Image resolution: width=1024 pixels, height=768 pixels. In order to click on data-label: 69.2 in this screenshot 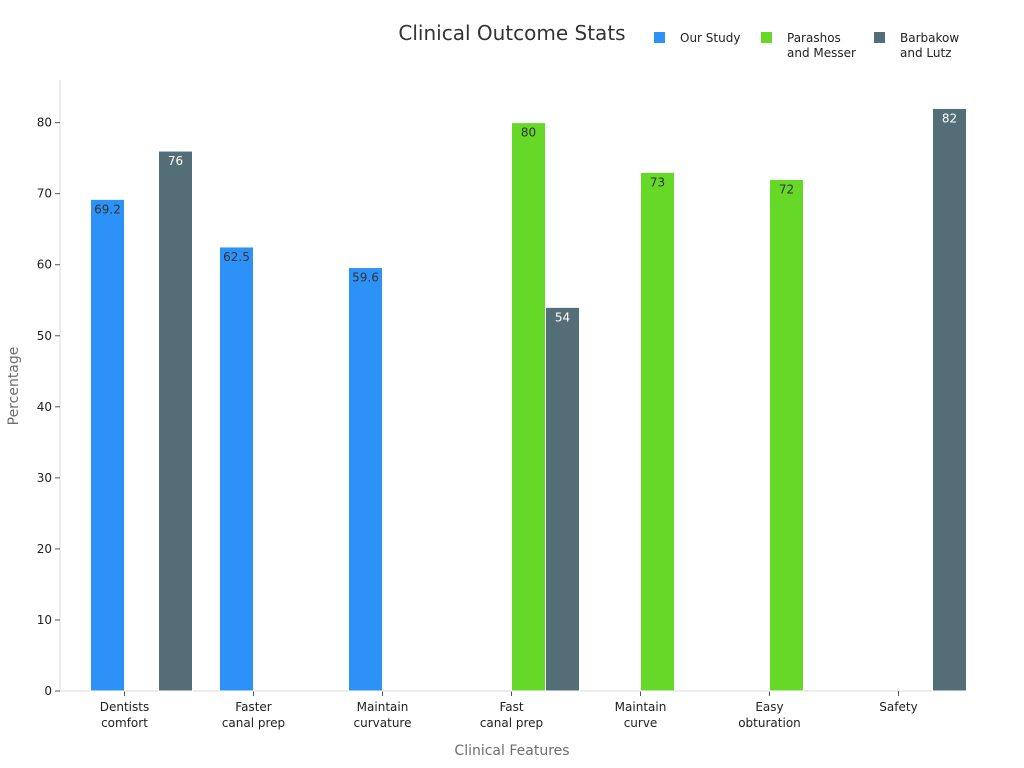, I will do `click(107, 209)`.